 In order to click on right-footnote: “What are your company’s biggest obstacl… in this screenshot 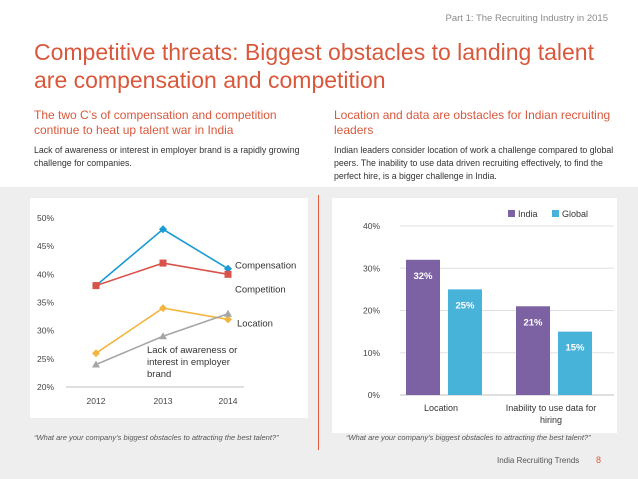, I will do `click(468, 437)`.